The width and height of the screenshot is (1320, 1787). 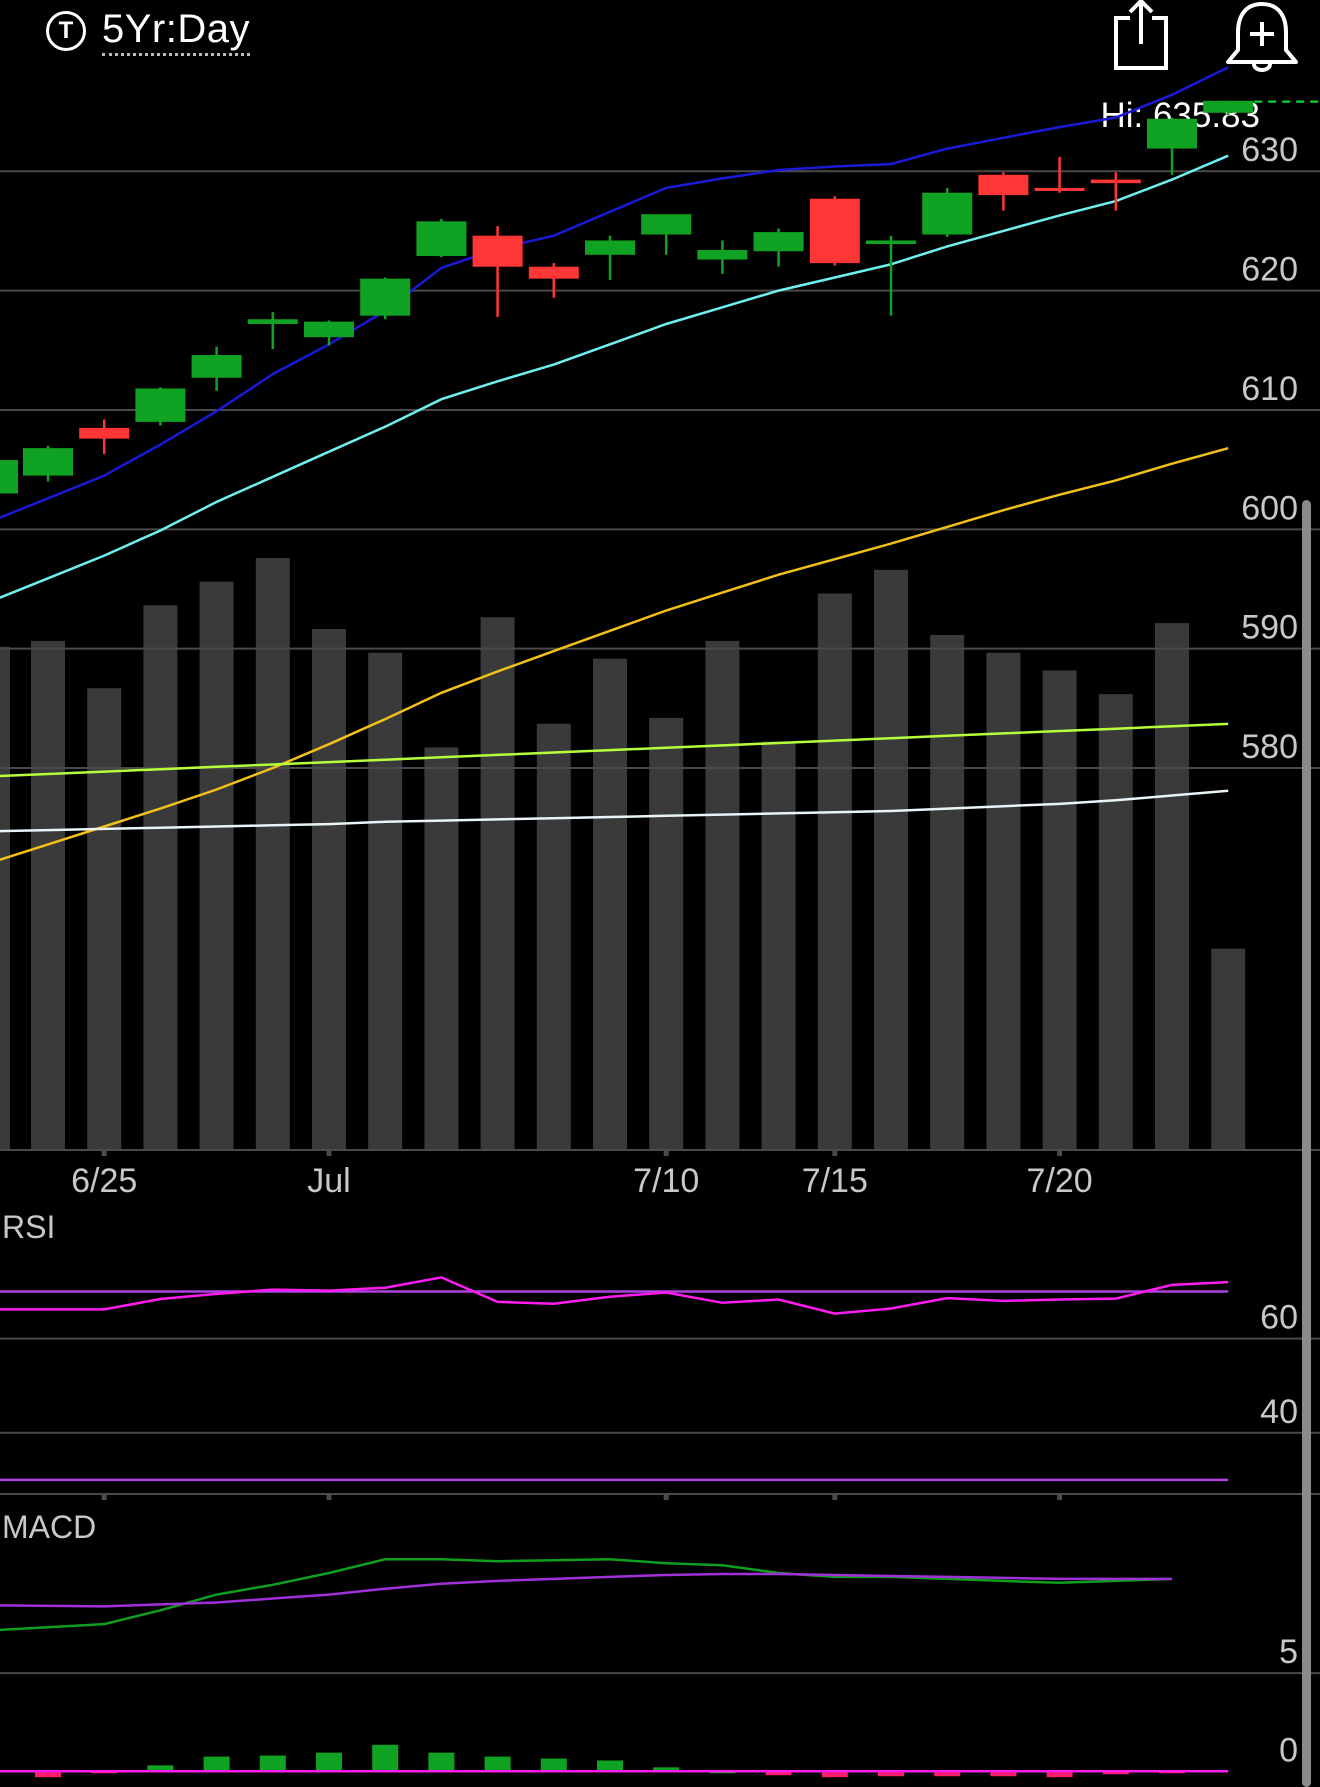 I want to click on macd-axis-tick-label: 5, so click(x=1288, y=1652).